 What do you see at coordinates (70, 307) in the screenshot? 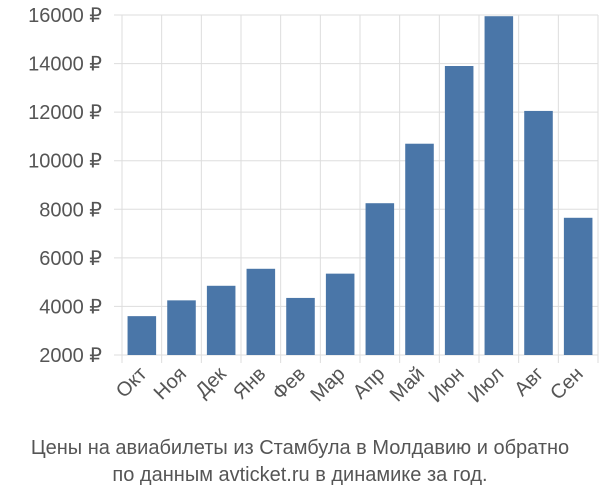
I see `y-tick-label: 4000 ₽` at bounding box center [70, 307].